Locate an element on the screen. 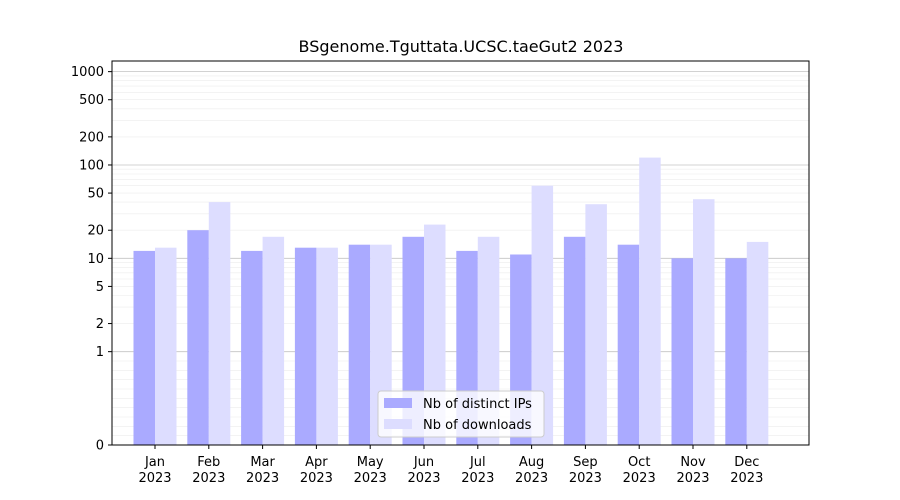 The width and height of the screenshot is (900, 500). y-tick-label: 200 is located at coordinates (91, 137).